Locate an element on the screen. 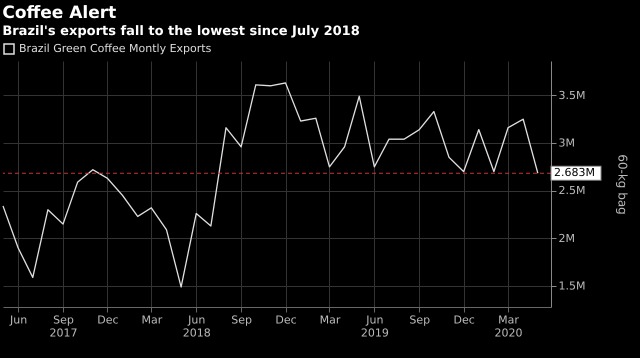 Image resolution: width=640 pixels, height=358 pixels. x-tick-label: Sep 2017 is located at coordinates (64, 327).